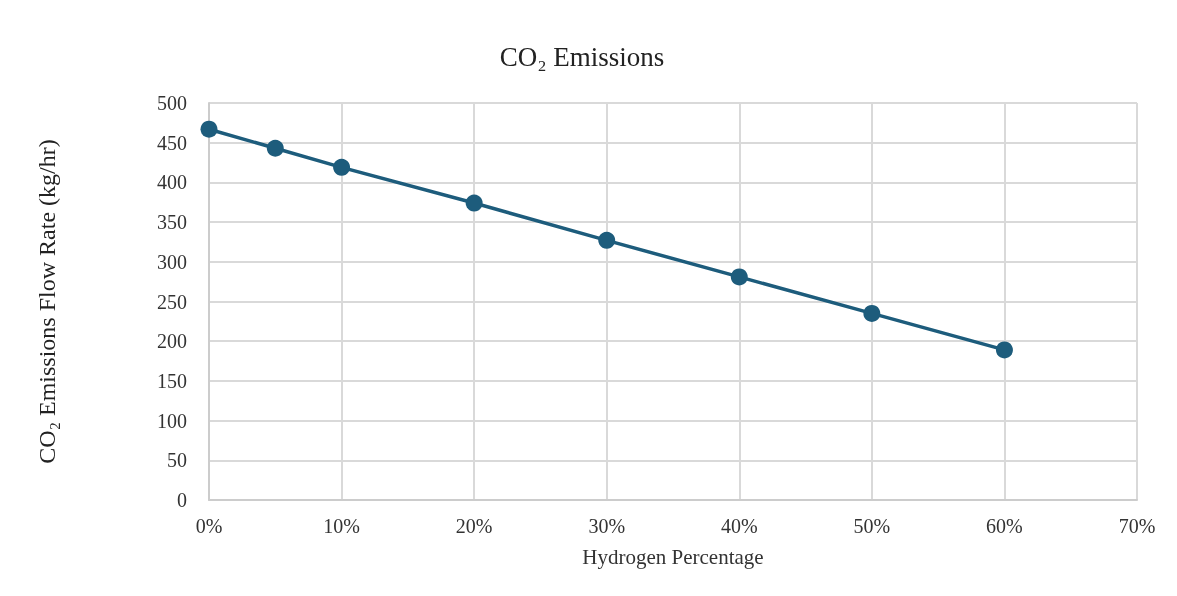  What do you see at coordinates (1004, 526) in the screenshot?
I see `x-tick-label: 60%` at bounding box center [1004, 526].